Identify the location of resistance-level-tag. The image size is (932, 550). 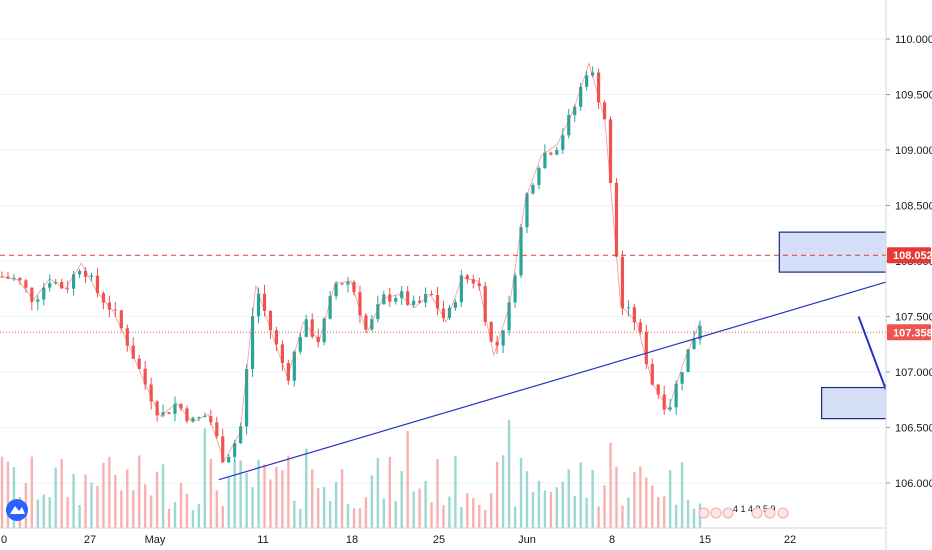
(909, 255).